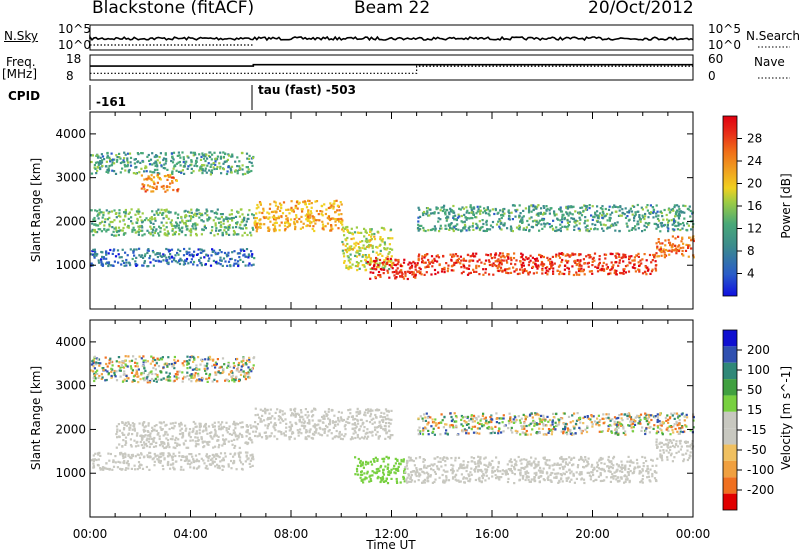 This screenshot has width=800, height=554. I want to click on y-tick-label: 4000, so click(70, 134).